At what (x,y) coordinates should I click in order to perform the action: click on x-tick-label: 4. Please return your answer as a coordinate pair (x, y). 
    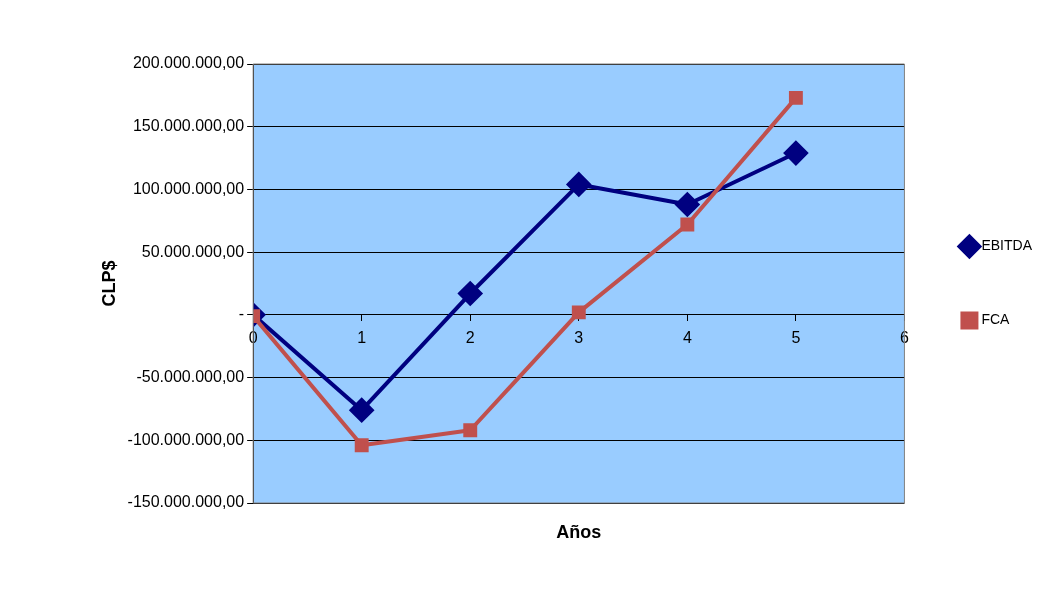
    Looking at the image, I should click on (687, 337).